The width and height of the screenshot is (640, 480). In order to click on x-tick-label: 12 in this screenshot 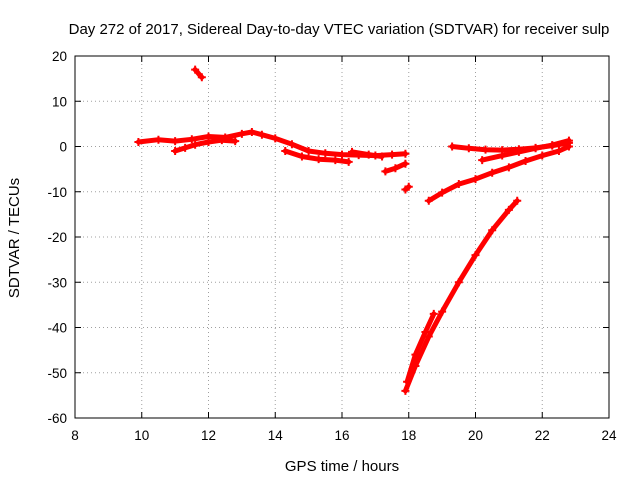, I will do `click(208, 435)`.